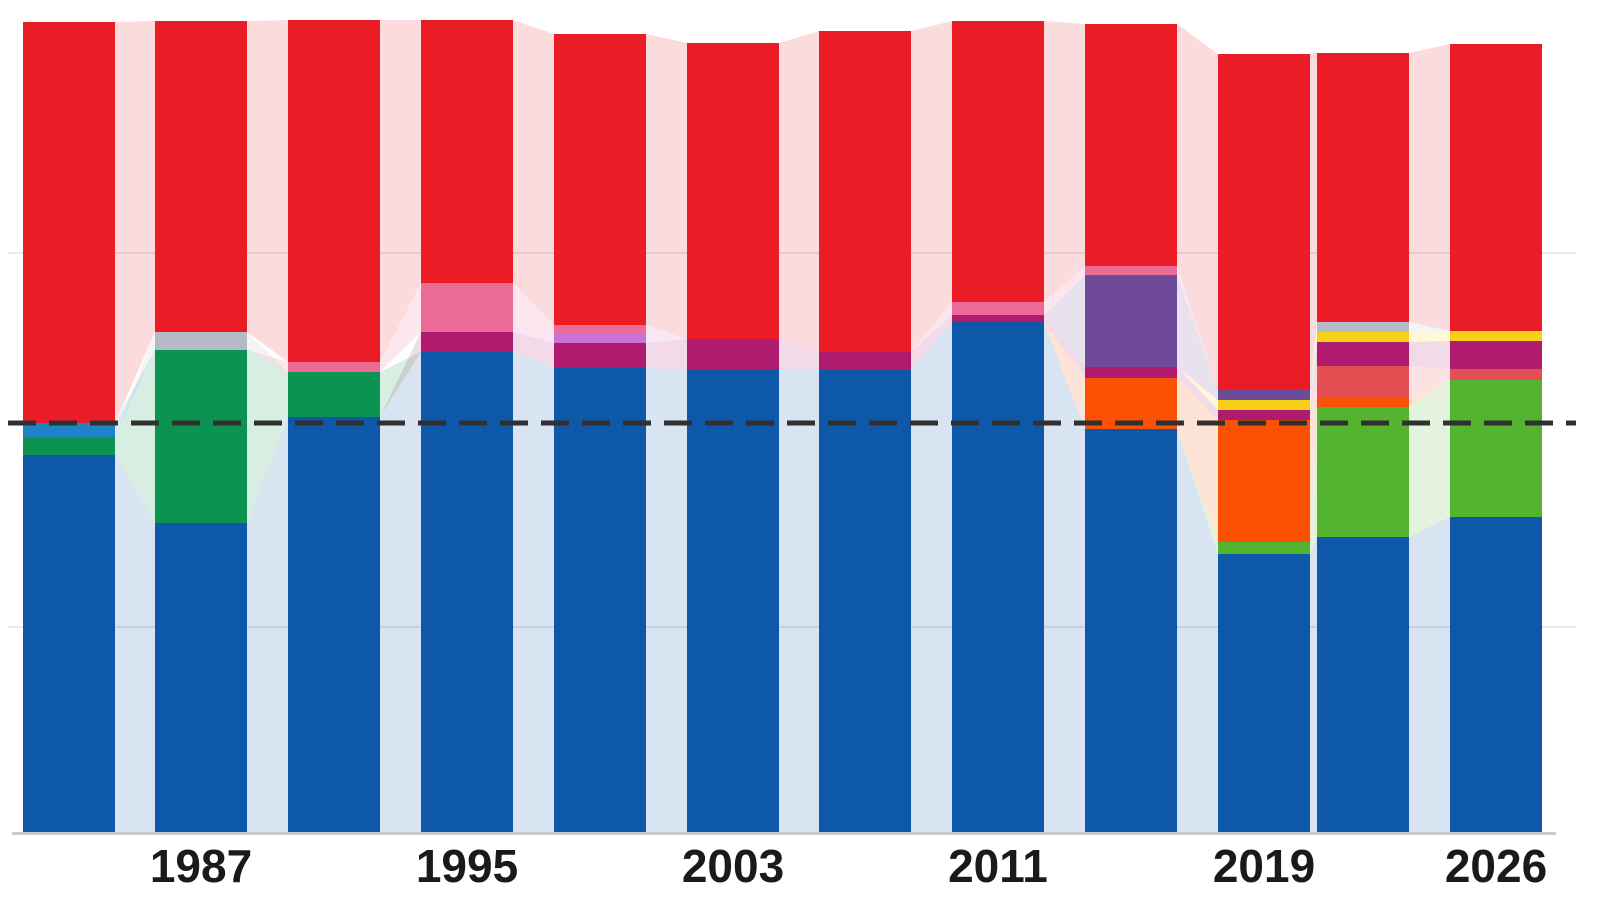 The width and height of the screenshot is (1600, 900). I want to click on bar-segment-red-1983, so click(69, 222).